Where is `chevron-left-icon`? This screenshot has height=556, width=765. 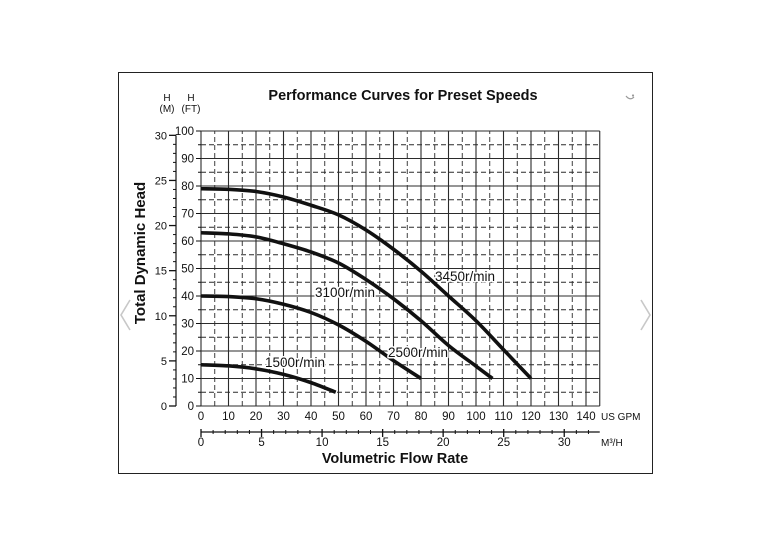
chevron-left-icon is located at coordinates (125, 315).